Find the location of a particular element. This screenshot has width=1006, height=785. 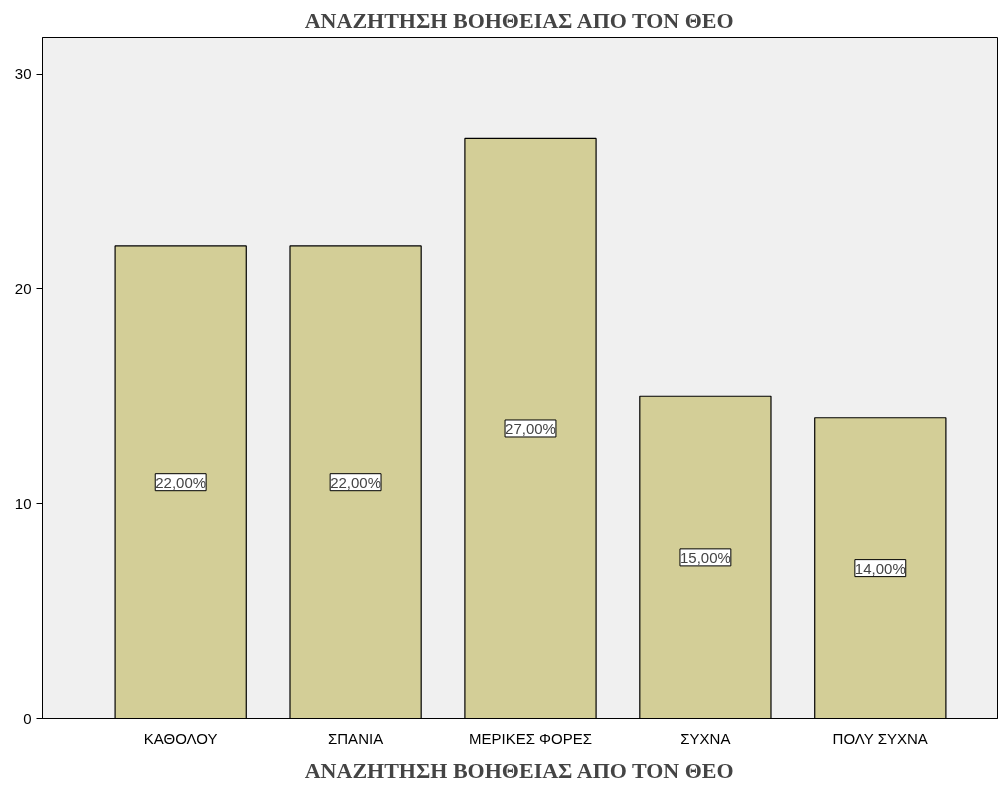

y-tick-label: 10 is located at coordinates (23, 503).